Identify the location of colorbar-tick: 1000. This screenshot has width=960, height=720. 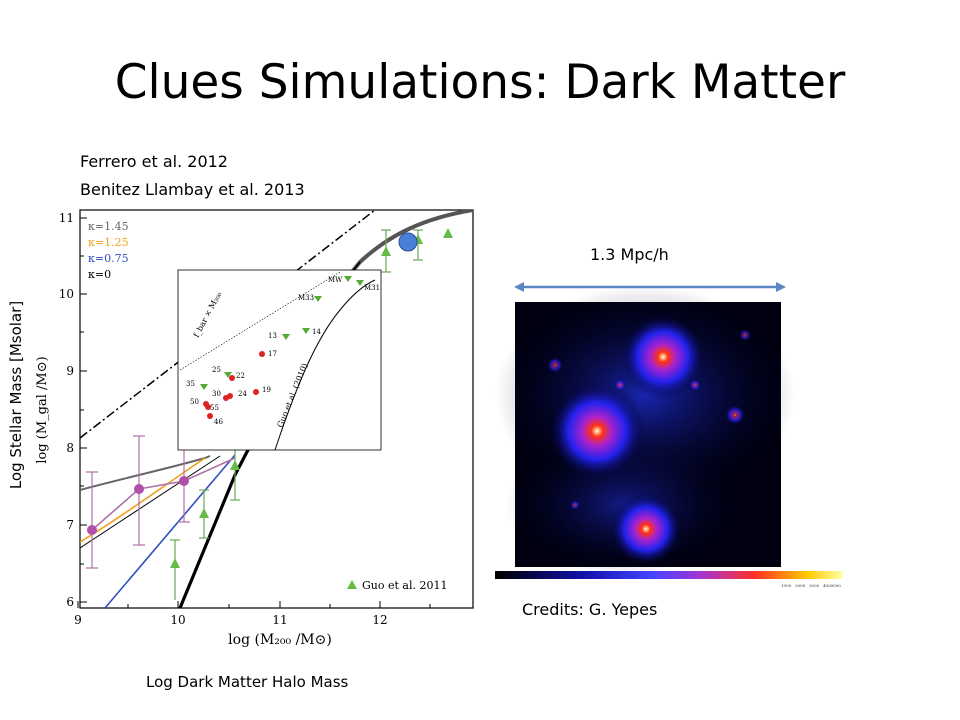
(786, 585).